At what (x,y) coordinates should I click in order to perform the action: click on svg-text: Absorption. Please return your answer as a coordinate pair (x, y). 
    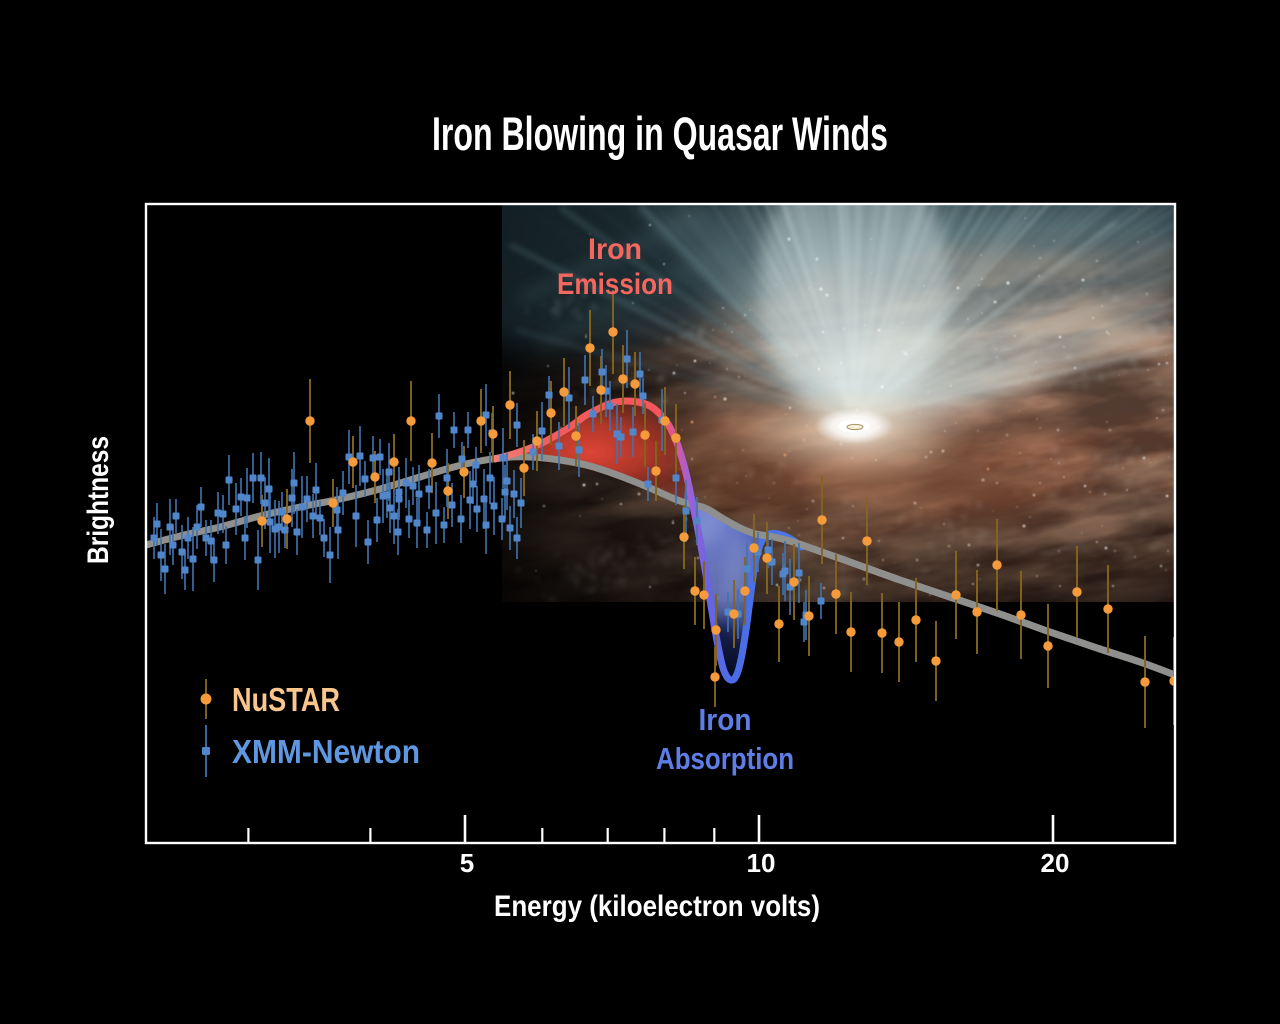
    Looking at the image, I should click on (725, 758).